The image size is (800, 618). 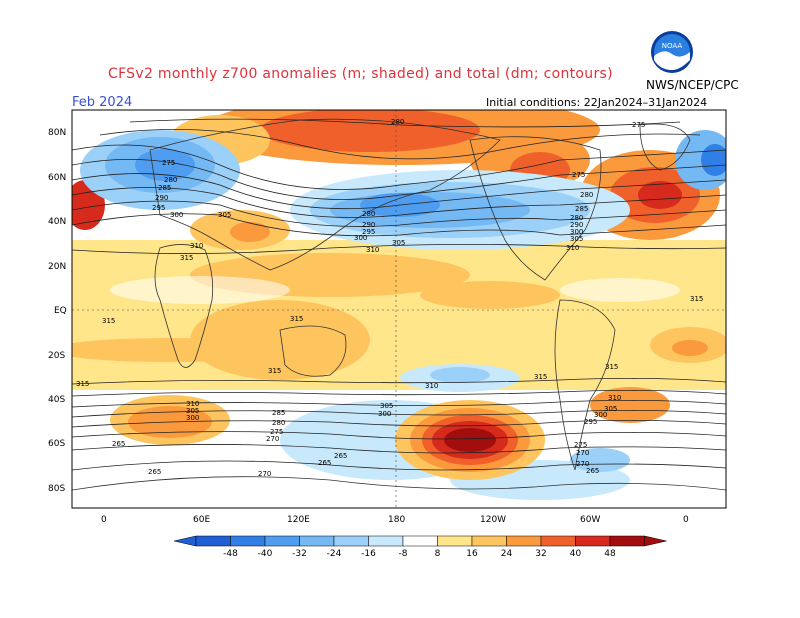 I want to click on coast-north-america, so click(x=535, y=208).